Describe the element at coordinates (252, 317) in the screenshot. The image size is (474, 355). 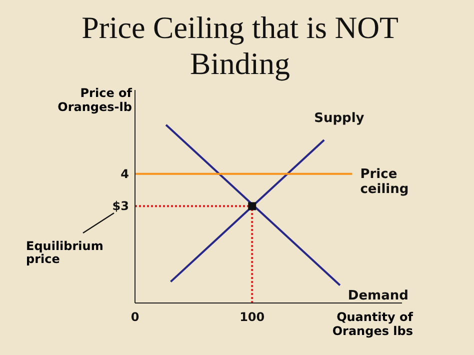
I see `x-tick-label: 100` at that location.